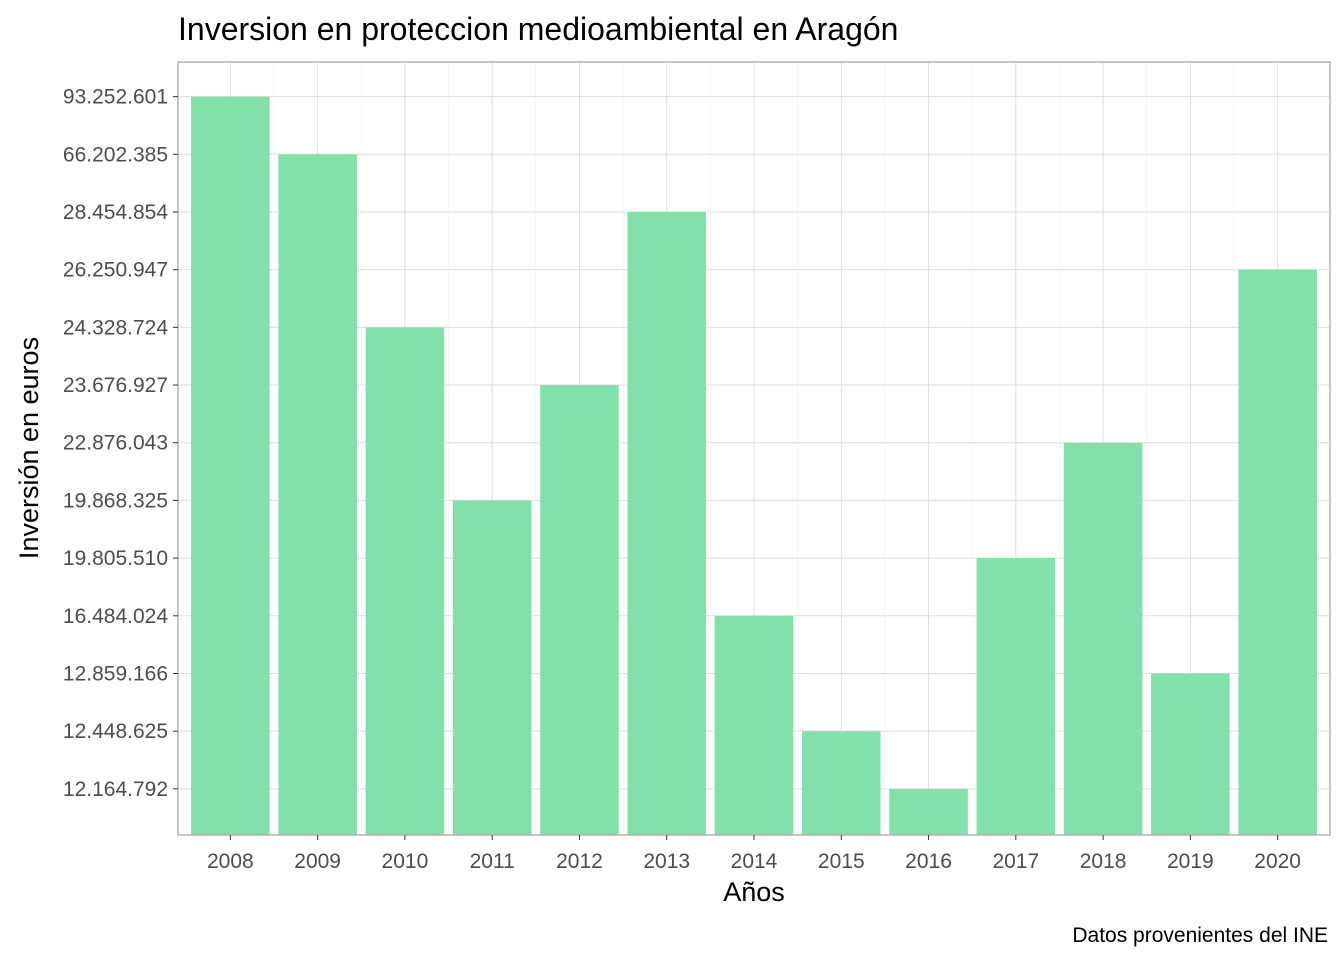 The height and width of the screenshot is (960, 1344). I want to click on bar-2016: 12.164.792, so click(928, 811).